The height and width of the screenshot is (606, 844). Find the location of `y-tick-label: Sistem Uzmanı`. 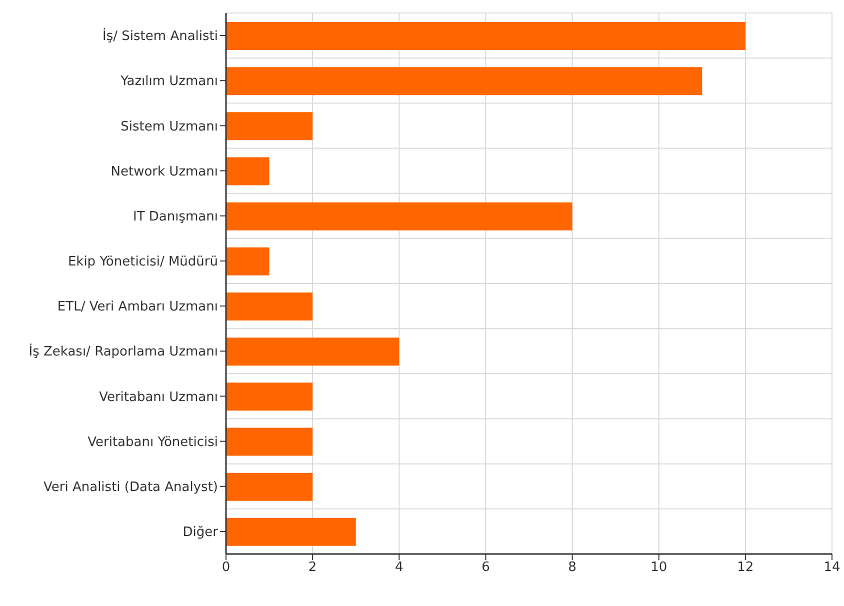

y-tick-label: Sistem Uzmanı is located at coordinates (169, 126).